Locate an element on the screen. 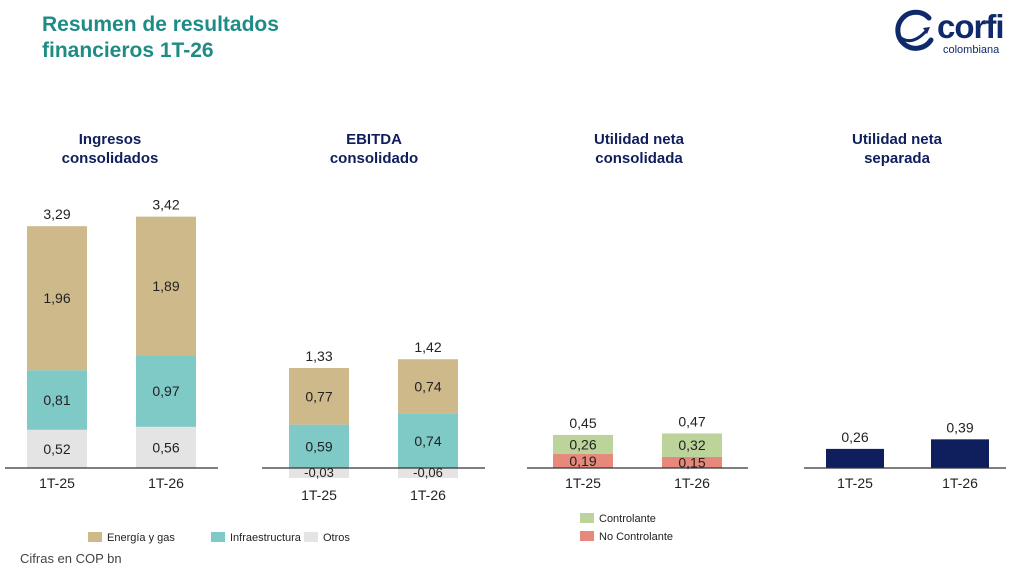 The width and height of the screenshot is (1024, 571). legend-swatch-infraestructura is located at coordinates (218, 537).